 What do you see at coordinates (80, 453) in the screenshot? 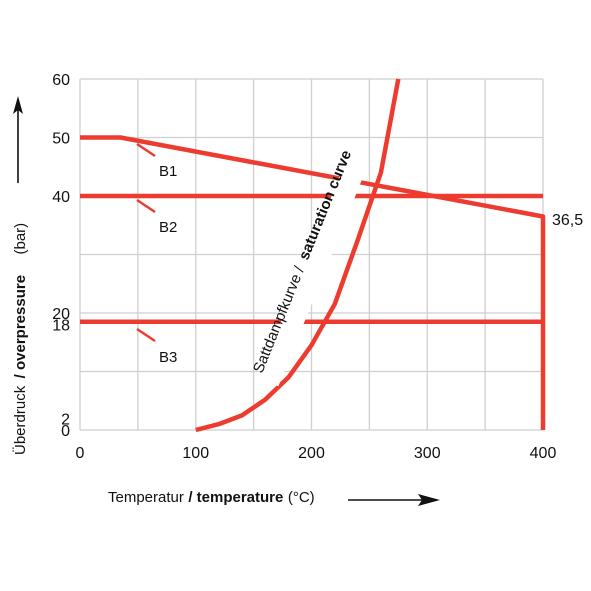
I see `x-tick-label: 0` at bounding box center [80, 453].